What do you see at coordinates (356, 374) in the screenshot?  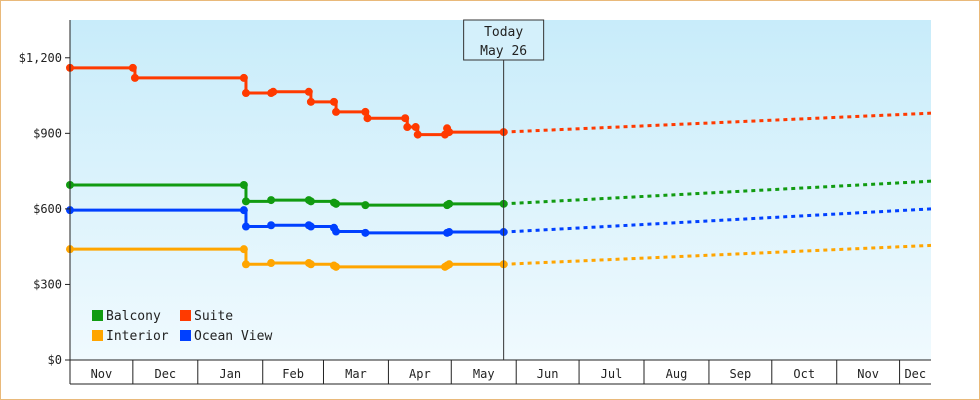 I see `x-tick-label: Mar` at bounding box center [356, 374].